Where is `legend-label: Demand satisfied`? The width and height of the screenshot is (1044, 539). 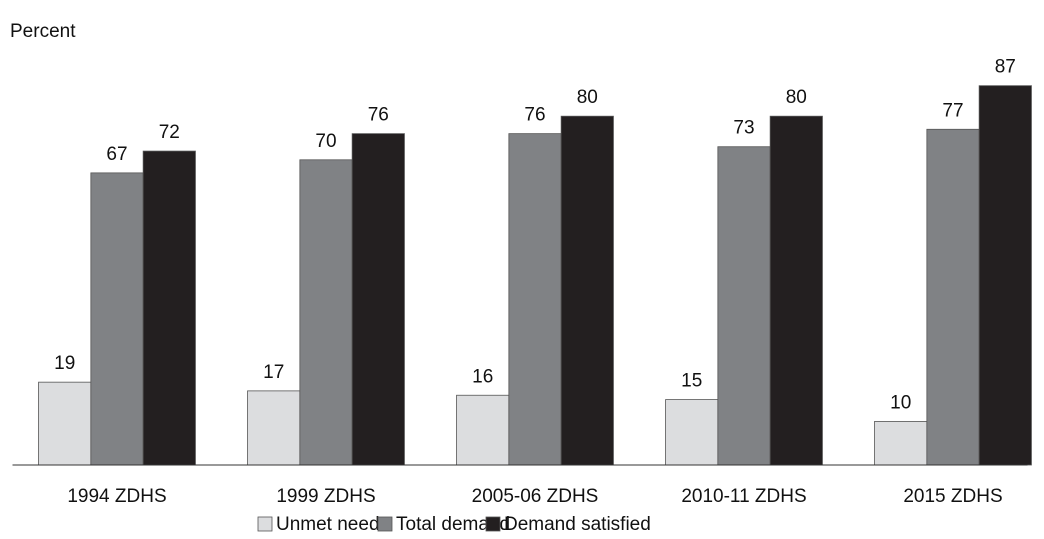
legend-label: Demand satisfied is located at coordinates (577, 524).